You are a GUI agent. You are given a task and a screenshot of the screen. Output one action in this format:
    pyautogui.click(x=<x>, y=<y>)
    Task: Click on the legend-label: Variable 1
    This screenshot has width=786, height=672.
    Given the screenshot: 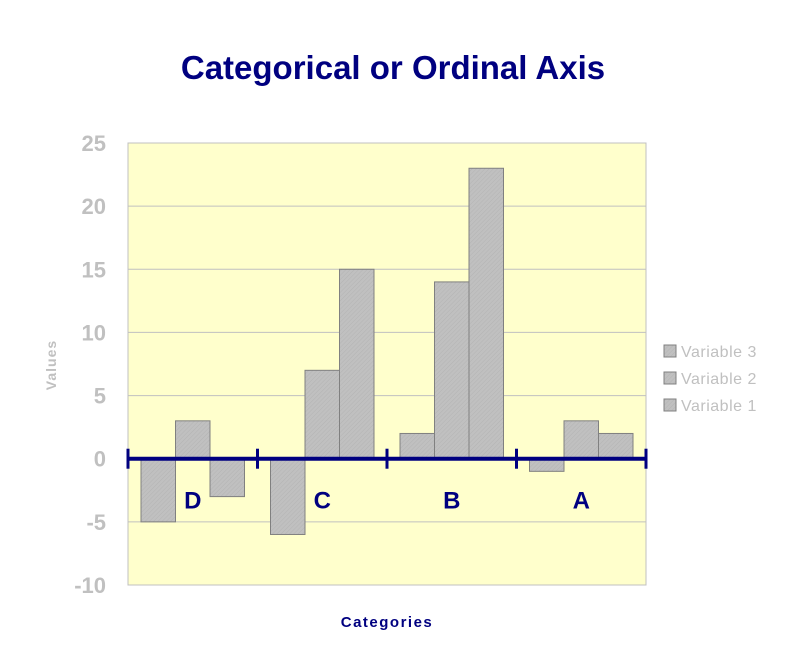 What is the action you would take?
    pyautogui.click(x=719, y=406)
    